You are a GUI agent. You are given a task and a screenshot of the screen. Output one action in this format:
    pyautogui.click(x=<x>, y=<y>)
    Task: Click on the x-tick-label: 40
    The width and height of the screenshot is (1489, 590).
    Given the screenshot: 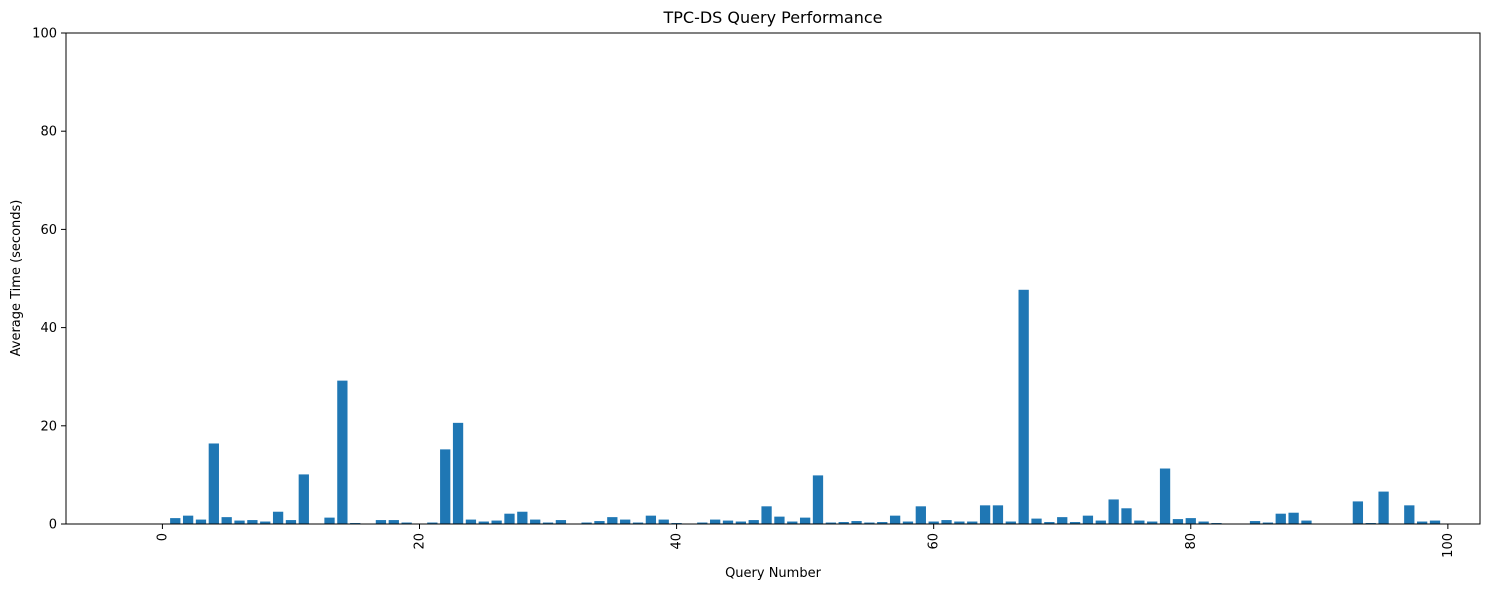 What is the action you would take?
    pyautogui.click(x=677, y=541)
    